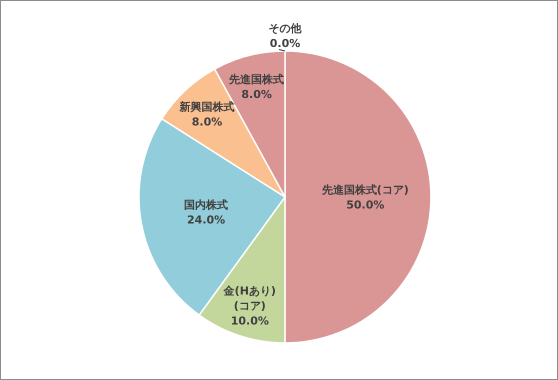 This screenshot has width=558, height=380. Describe the element at coordinates (364, 190) in the screenshot. I see `slice-label: 先進国株式(コア)` at that location.